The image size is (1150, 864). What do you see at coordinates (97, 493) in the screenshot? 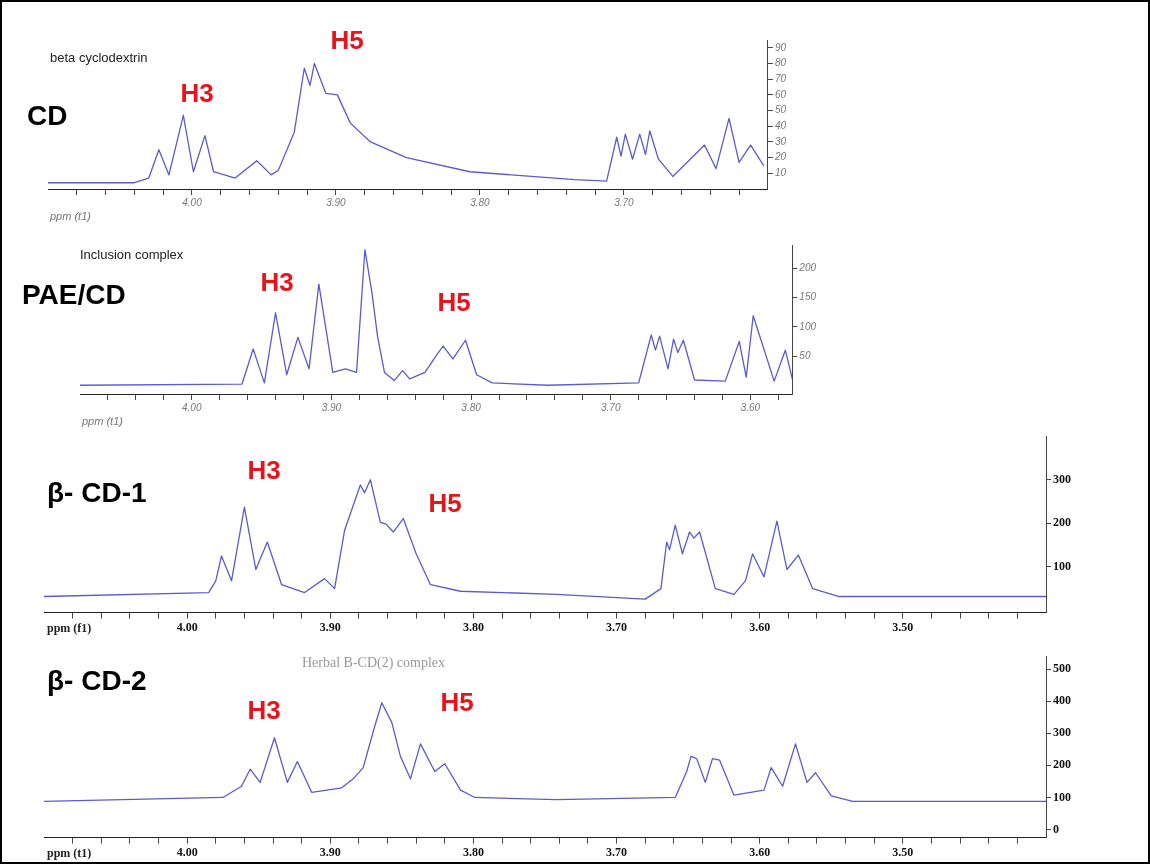
I see `text: β- CD-1` at bounding box center [97, 493].